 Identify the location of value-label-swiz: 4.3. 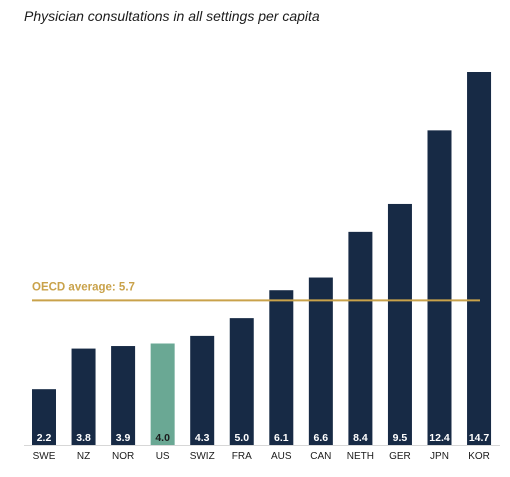
(202, 438).